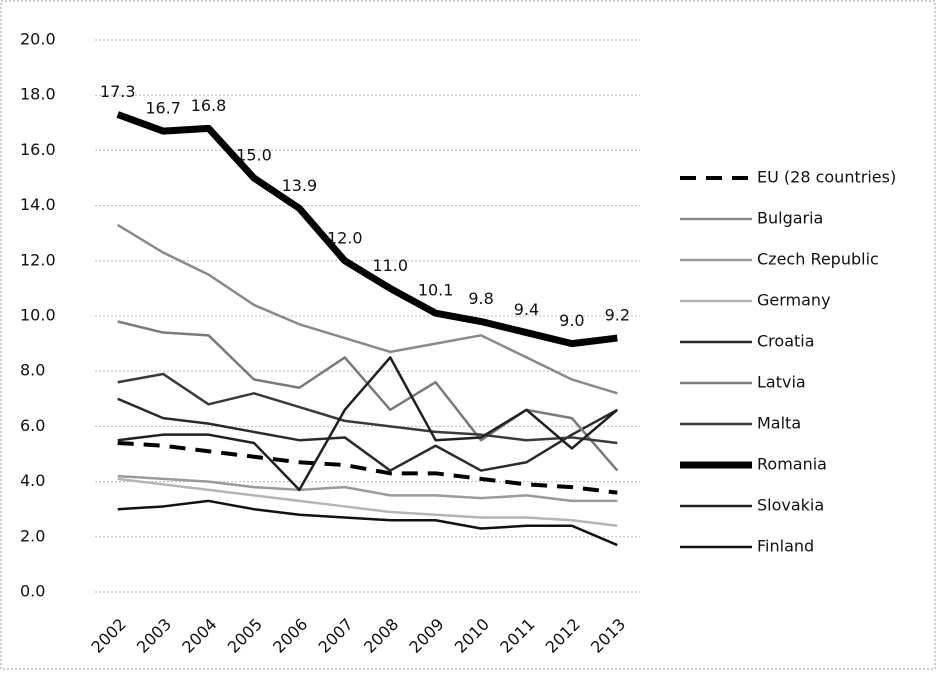 The image size is (936, 674). Describe the element at coordinates (38, 94) in the screenshot. I see `y-tick-label: 18.0` at that location.